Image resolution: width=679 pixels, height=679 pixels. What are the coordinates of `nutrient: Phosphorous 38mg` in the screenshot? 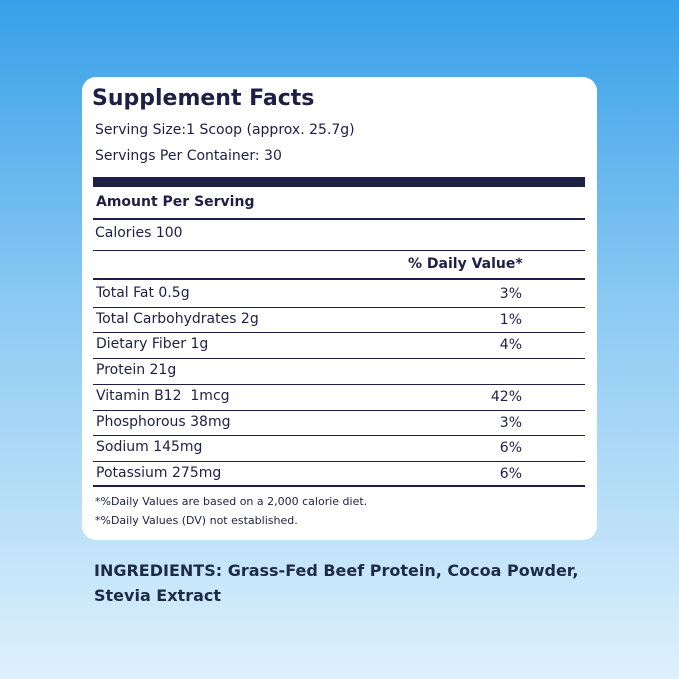 It's located at (163, 421).